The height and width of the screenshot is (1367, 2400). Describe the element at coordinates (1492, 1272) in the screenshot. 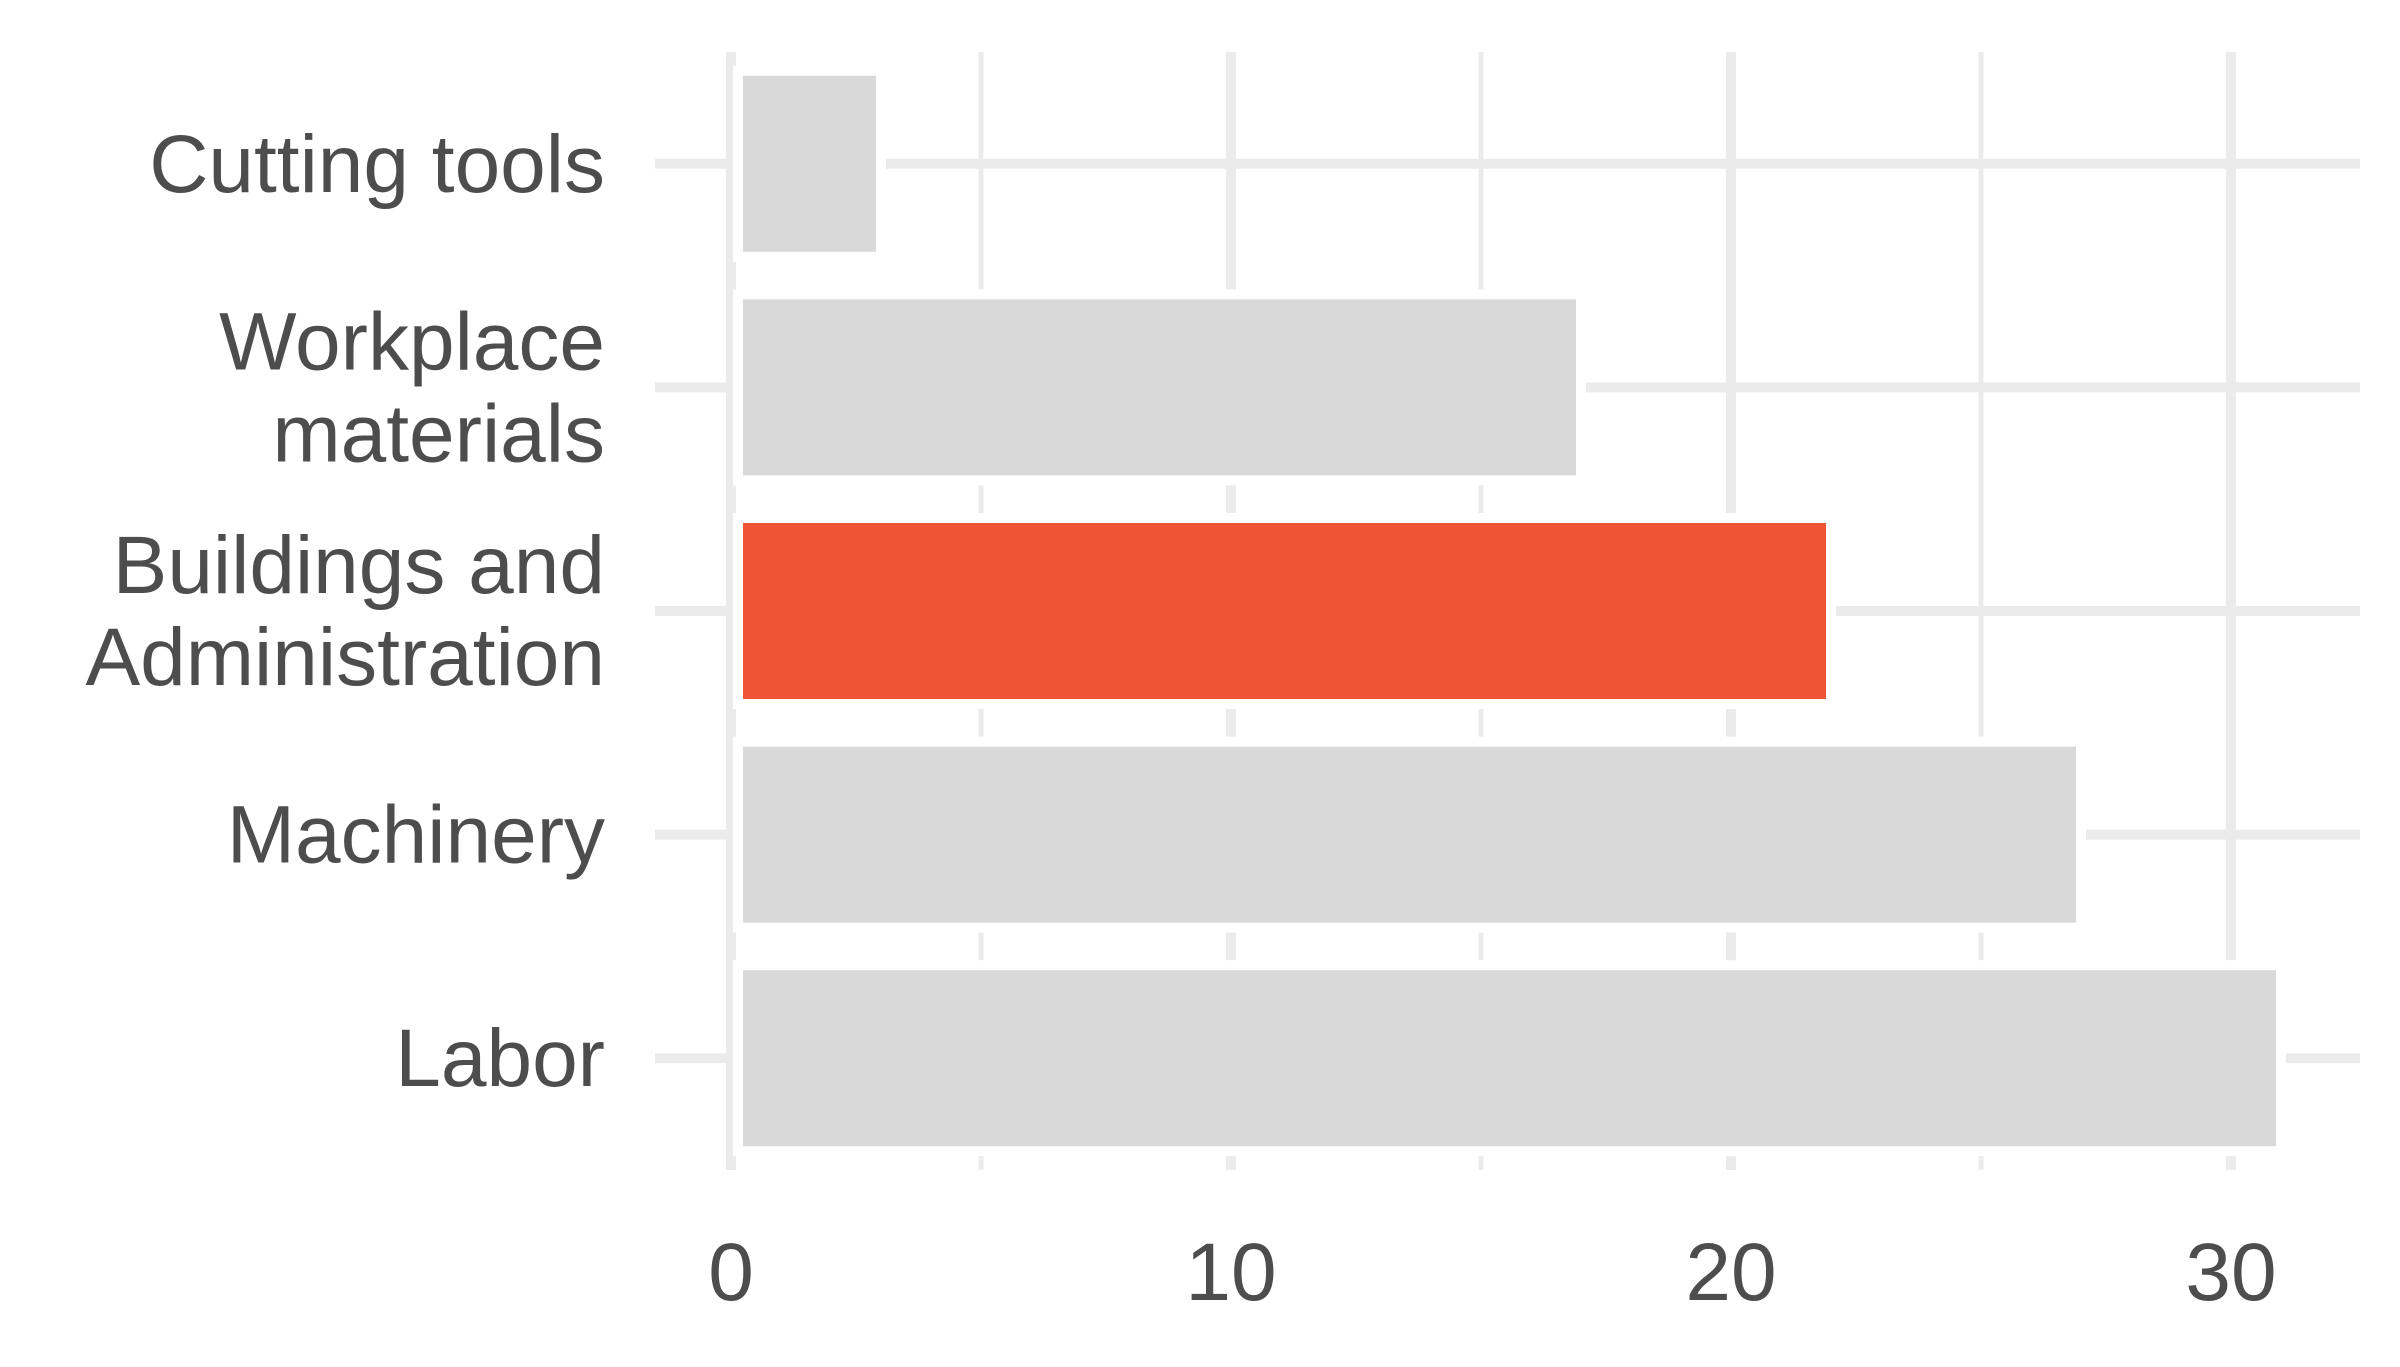

I see `x-tick-labels: 0 10 20 30` at that location.